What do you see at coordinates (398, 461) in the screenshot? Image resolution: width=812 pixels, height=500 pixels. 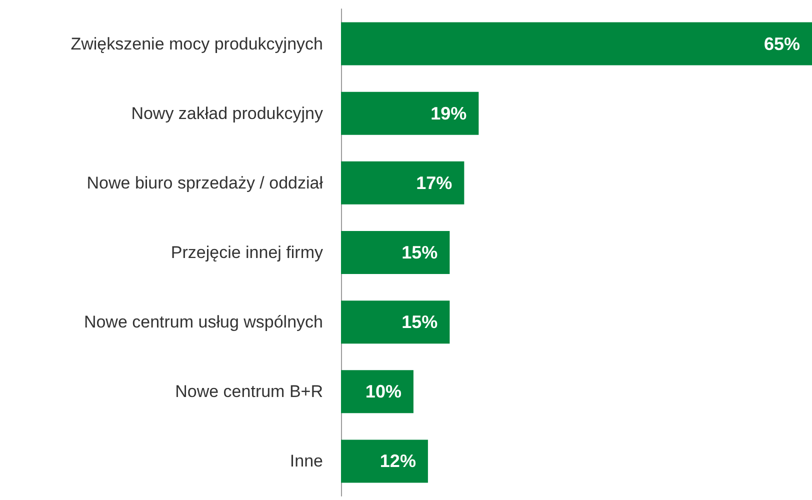 I see `data-label: 12%` at bounding box center [398, 461].